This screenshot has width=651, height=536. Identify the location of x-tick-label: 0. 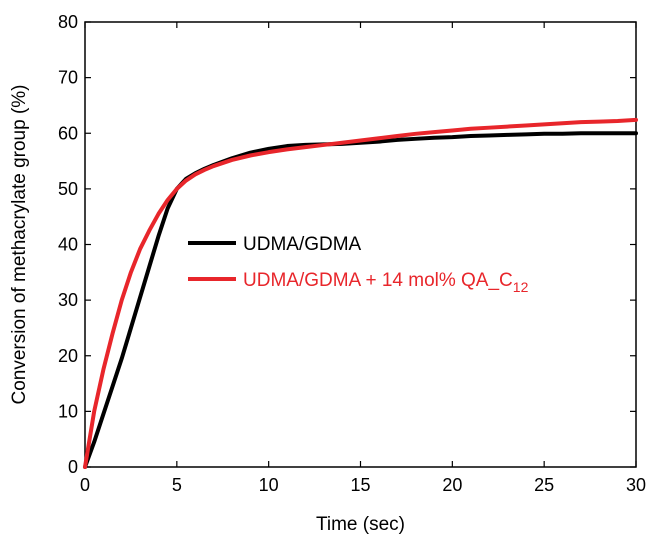
(85, 485).